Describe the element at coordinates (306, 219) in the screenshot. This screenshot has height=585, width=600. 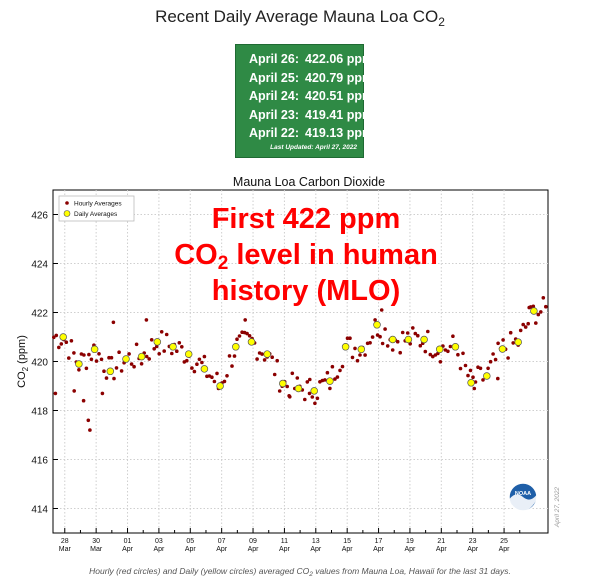
I see `annotation-line-1: First 422 ppm` at that location.